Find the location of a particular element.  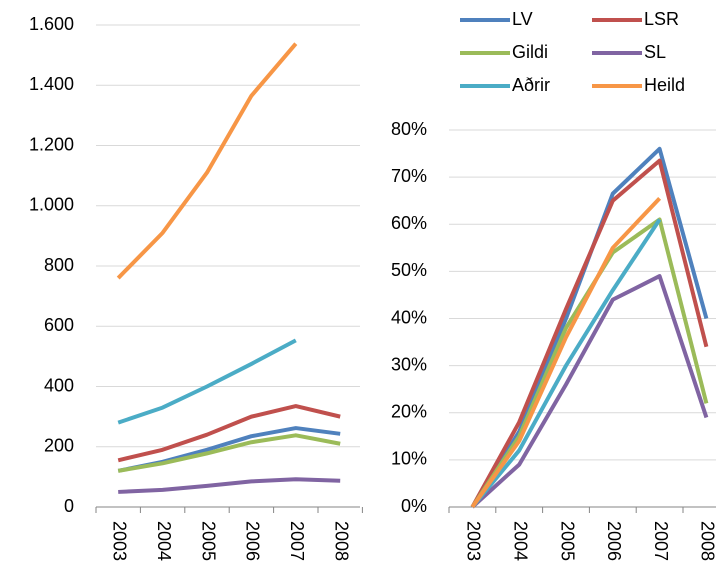

y-tick-label: 1.200 is located at coordinates (51, 144).